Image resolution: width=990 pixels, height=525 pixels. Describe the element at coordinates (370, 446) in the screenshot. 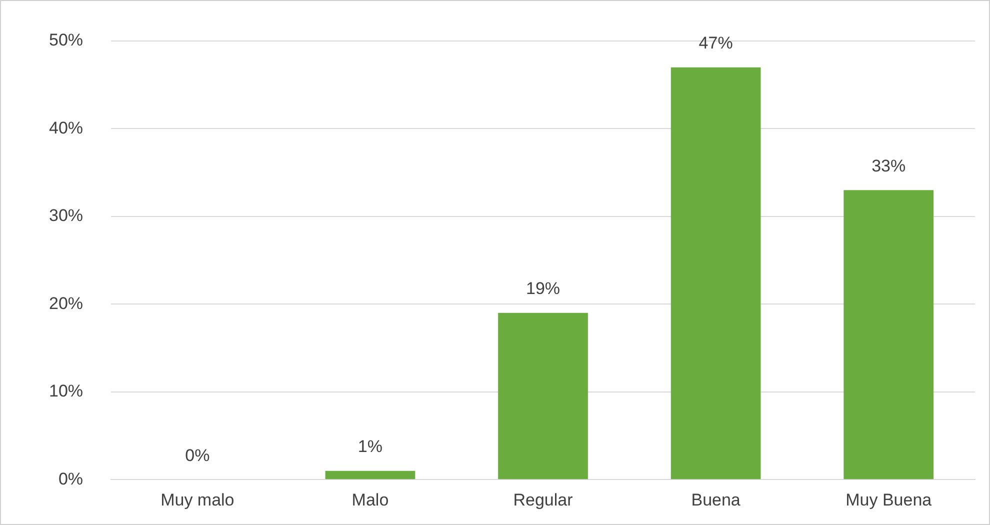

I see `data-label: 1%` at that location.